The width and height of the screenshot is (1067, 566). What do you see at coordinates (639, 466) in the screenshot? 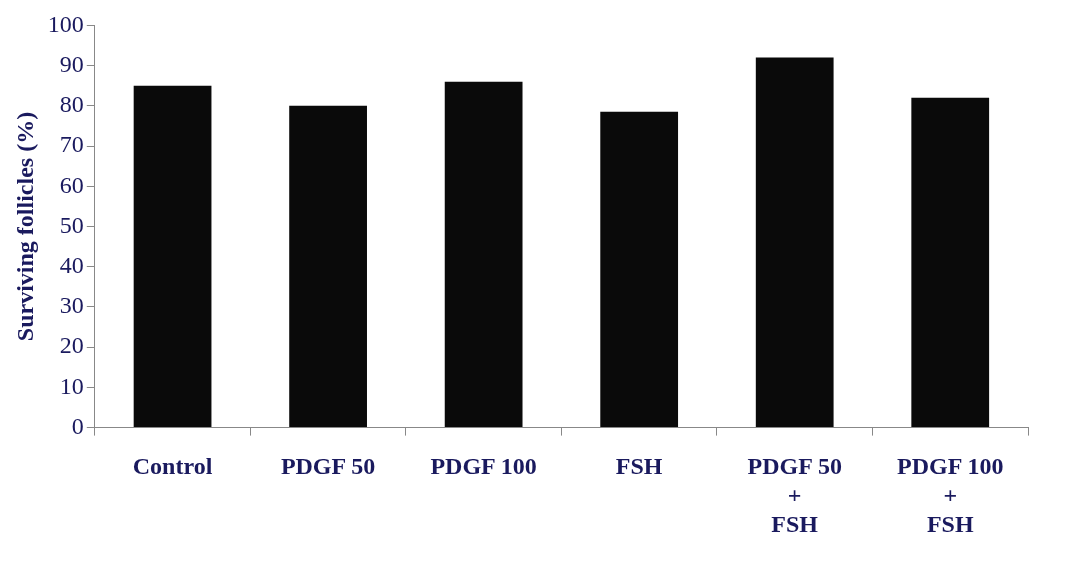
I see `x-tick-label: FSH` at bounding box center [639, 466].